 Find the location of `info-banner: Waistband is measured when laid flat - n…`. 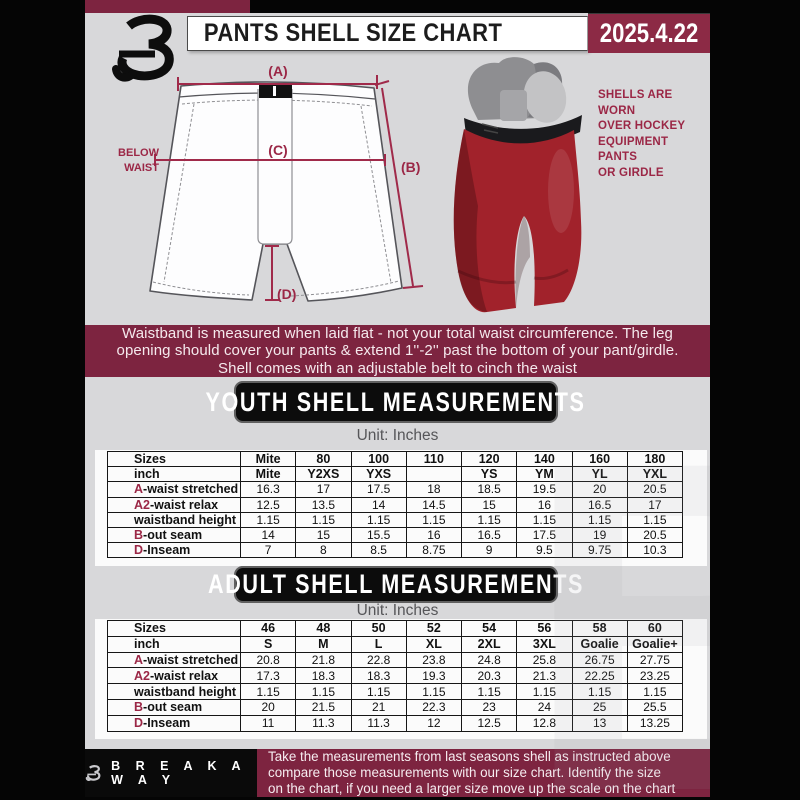

info-banner: Waistband is measured when laid flat - n… is located at coordinates (397, 351).